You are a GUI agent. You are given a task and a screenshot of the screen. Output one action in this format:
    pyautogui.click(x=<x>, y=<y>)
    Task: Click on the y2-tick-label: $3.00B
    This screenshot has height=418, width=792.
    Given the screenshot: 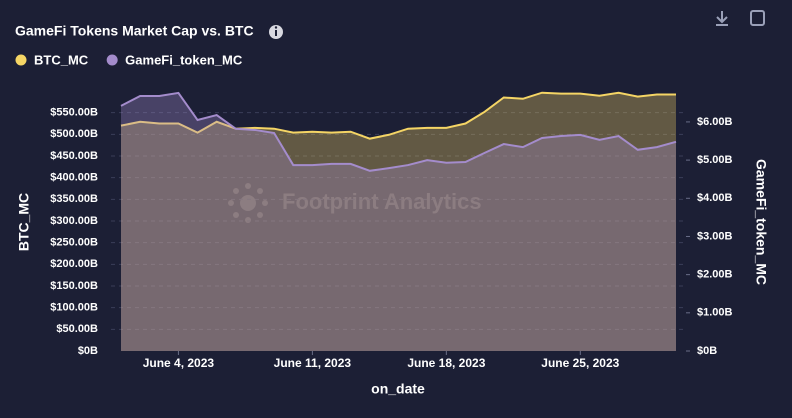 What is the action you would take?
    pyautogui.click(x=715, y=236)
    